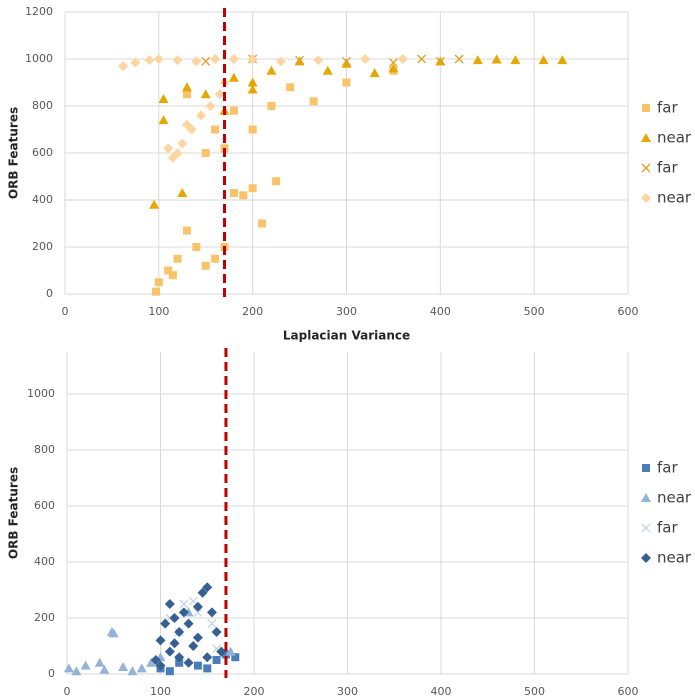  Describe the element at coordinates (160, 691) in the screenshot. I see `x-tick-label: 100` at that location.